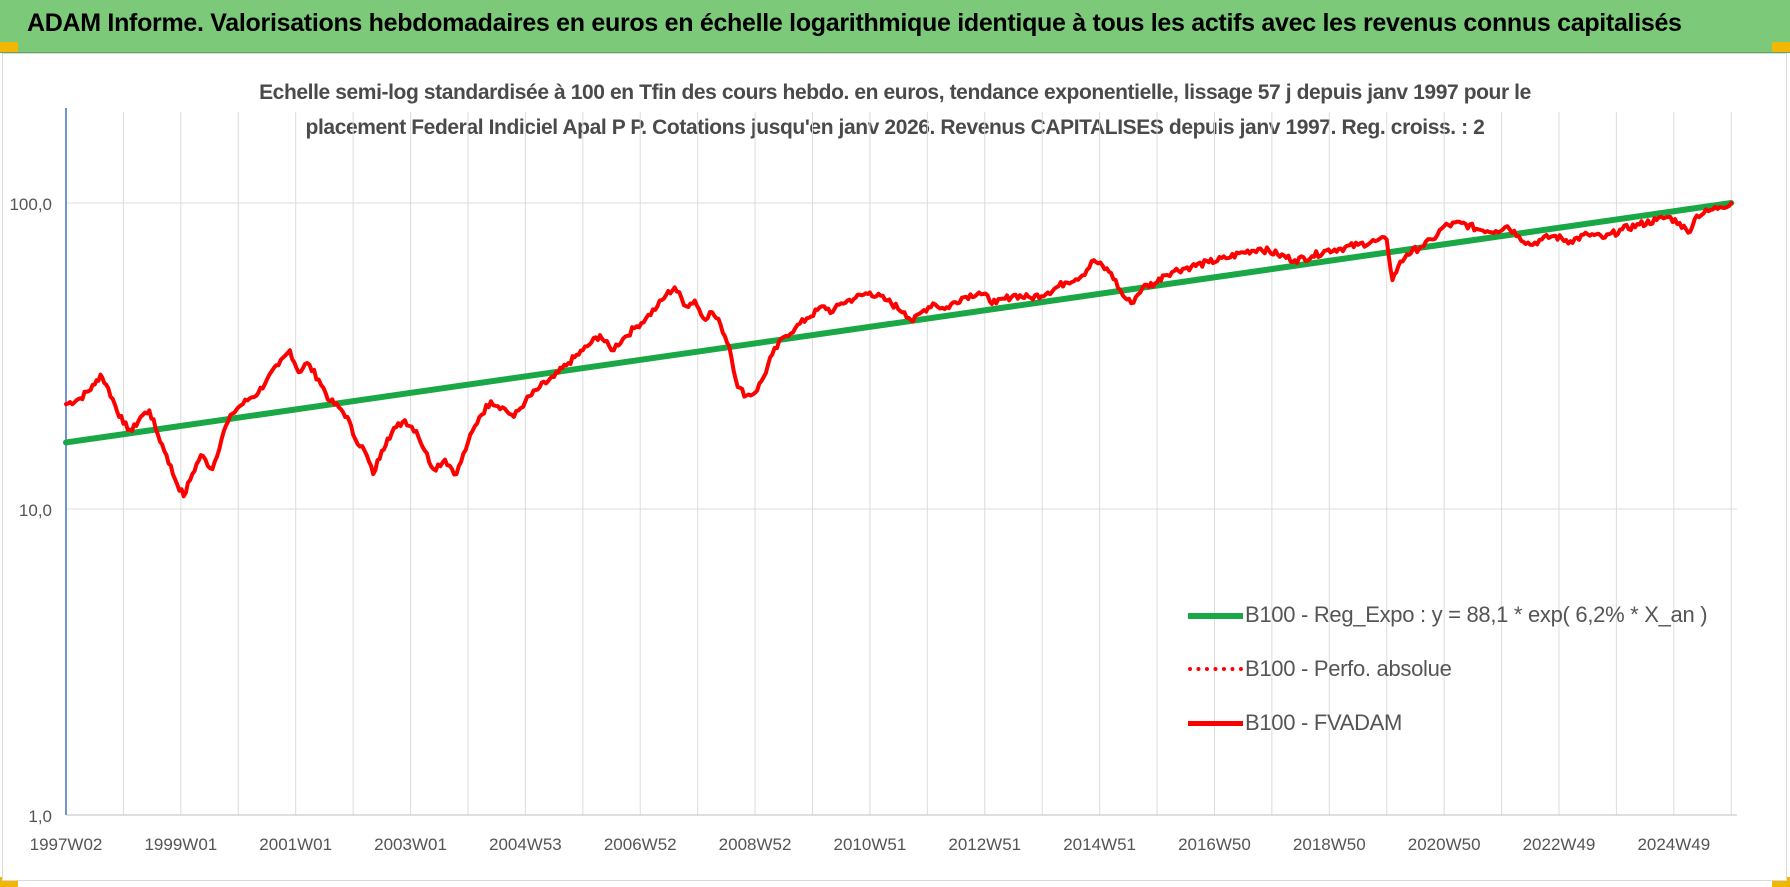  I want to click on x-tick-label: 2012W51, so click(984, 844).